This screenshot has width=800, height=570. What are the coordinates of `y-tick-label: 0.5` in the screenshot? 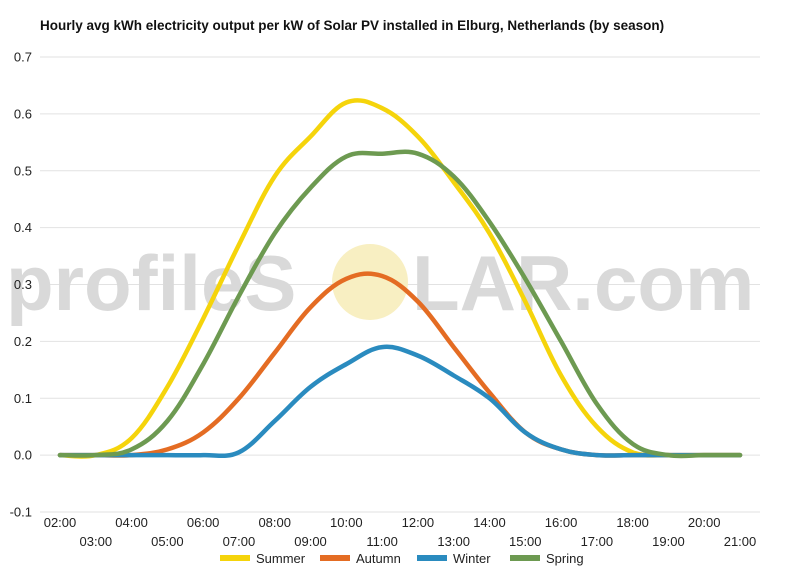 It's located at (23, 170).